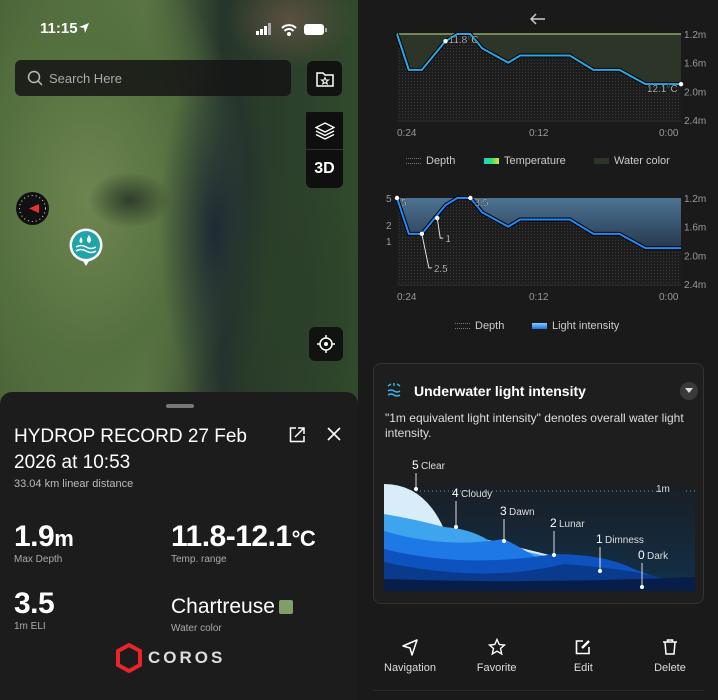 Image resolution: width=718 pixels, height=700 pixels. What do you see at coordinates (572, 524) in the screenshot?
I see `level-name: Lunar` at bounding box center [572, 524].